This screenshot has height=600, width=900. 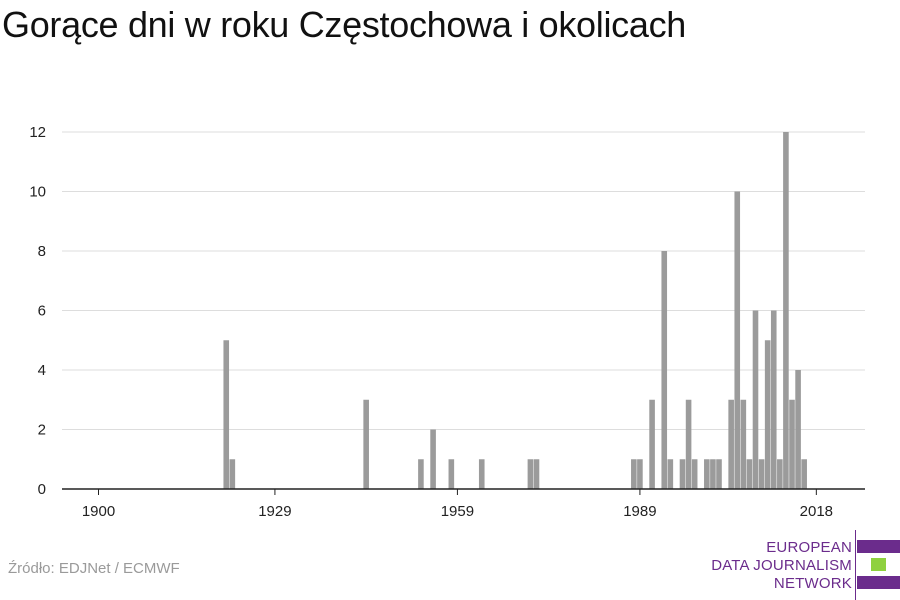 What do you see at coordinates (42, 311) in the screenshot?
I see `y-tick-label: 6` at bounding box center [42, 311].